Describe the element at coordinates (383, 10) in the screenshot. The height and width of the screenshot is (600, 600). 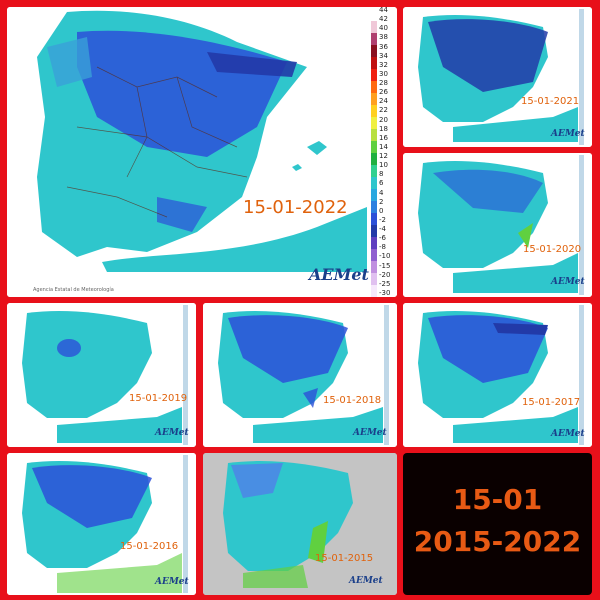
I see `scale-tick: 44` at that location.